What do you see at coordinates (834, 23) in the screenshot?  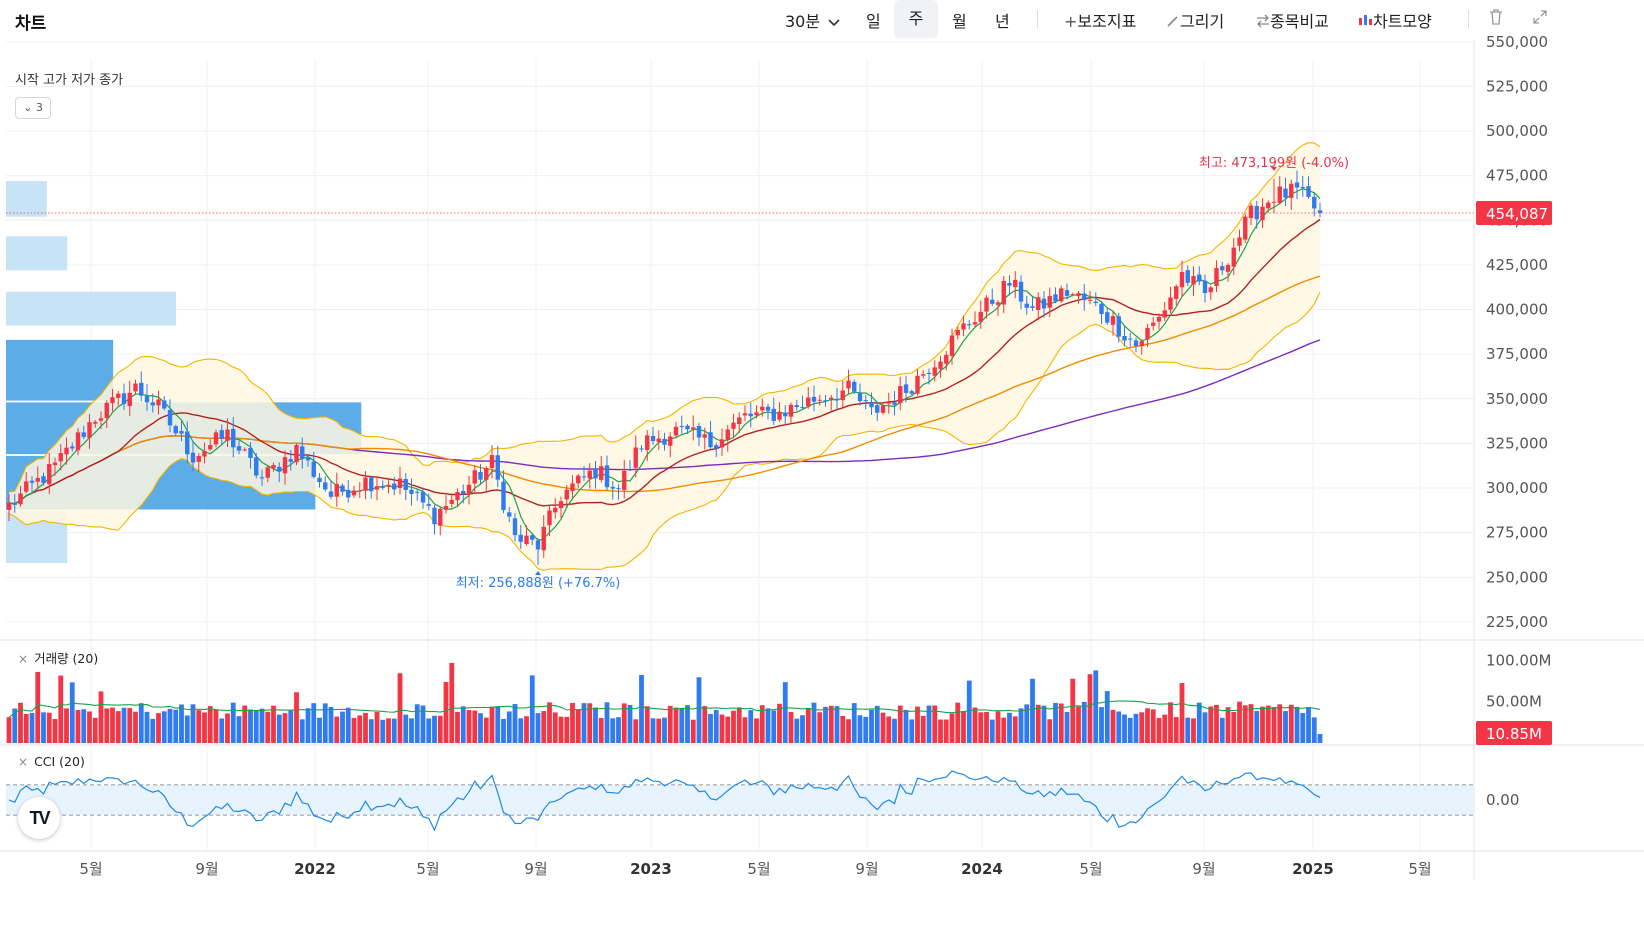 I see `chevron-down-icon` at bounding box center [834, 23].